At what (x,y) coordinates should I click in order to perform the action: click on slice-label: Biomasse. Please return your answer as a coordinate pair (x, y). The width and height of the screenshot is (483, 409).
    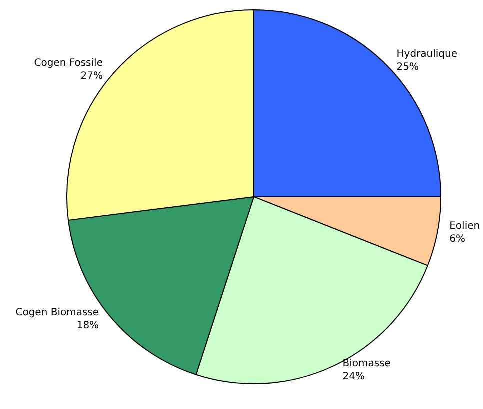
    Looking at the image, I should click on (366, 364).